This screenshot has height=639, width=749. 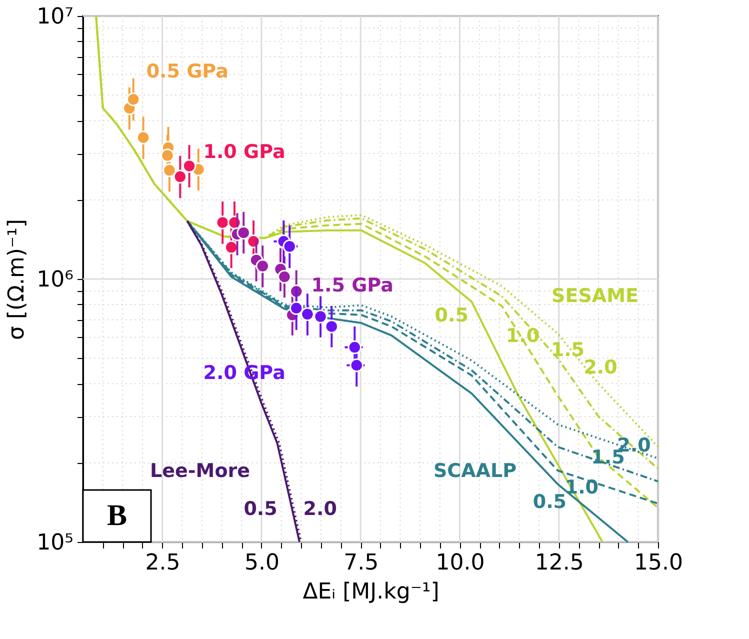 I want to click on series-label: 1.0 GPa, so click(x=244, y=151).